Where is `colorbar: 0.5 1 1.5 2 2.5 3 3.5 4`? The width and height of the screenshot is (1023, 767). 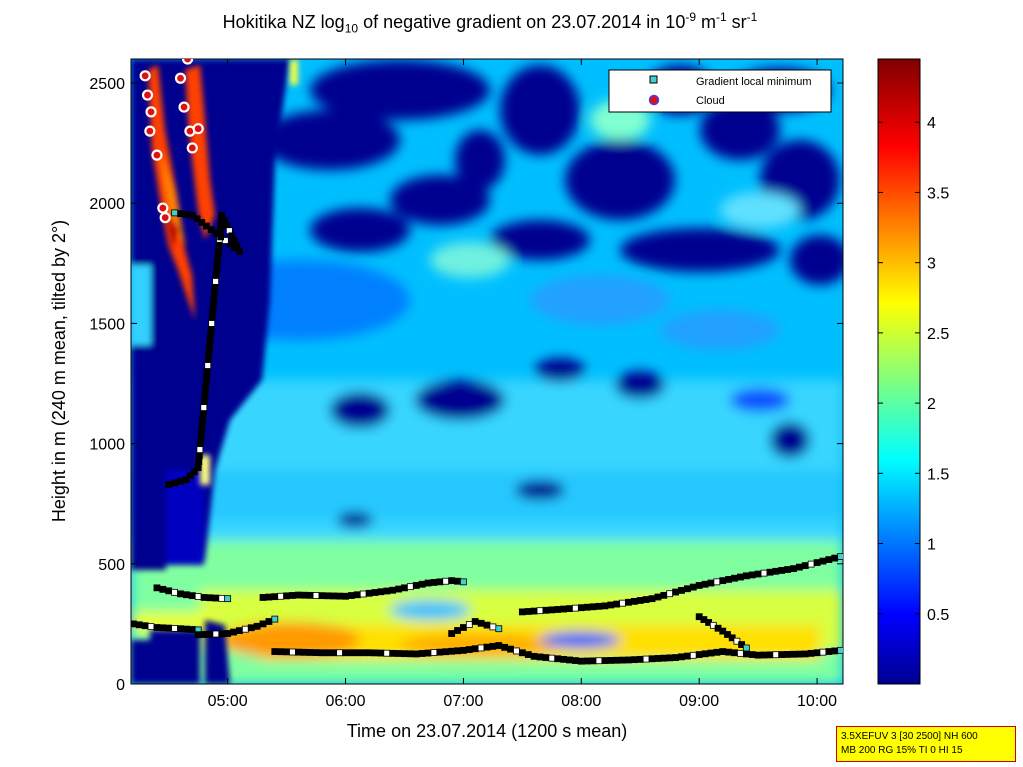
colorbar: 0.5 1 1.5 2 2.5 3 3.5 4 is located at coordinates (913, 371).